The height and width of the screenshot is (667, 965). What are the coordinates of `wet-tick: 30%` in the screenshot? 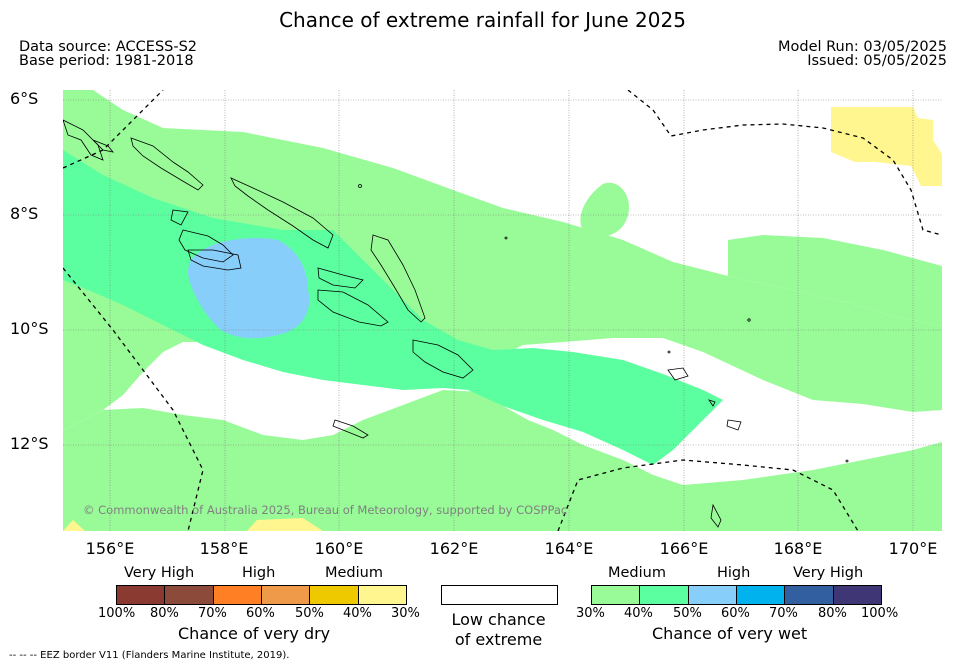 It's located at (590, 613).